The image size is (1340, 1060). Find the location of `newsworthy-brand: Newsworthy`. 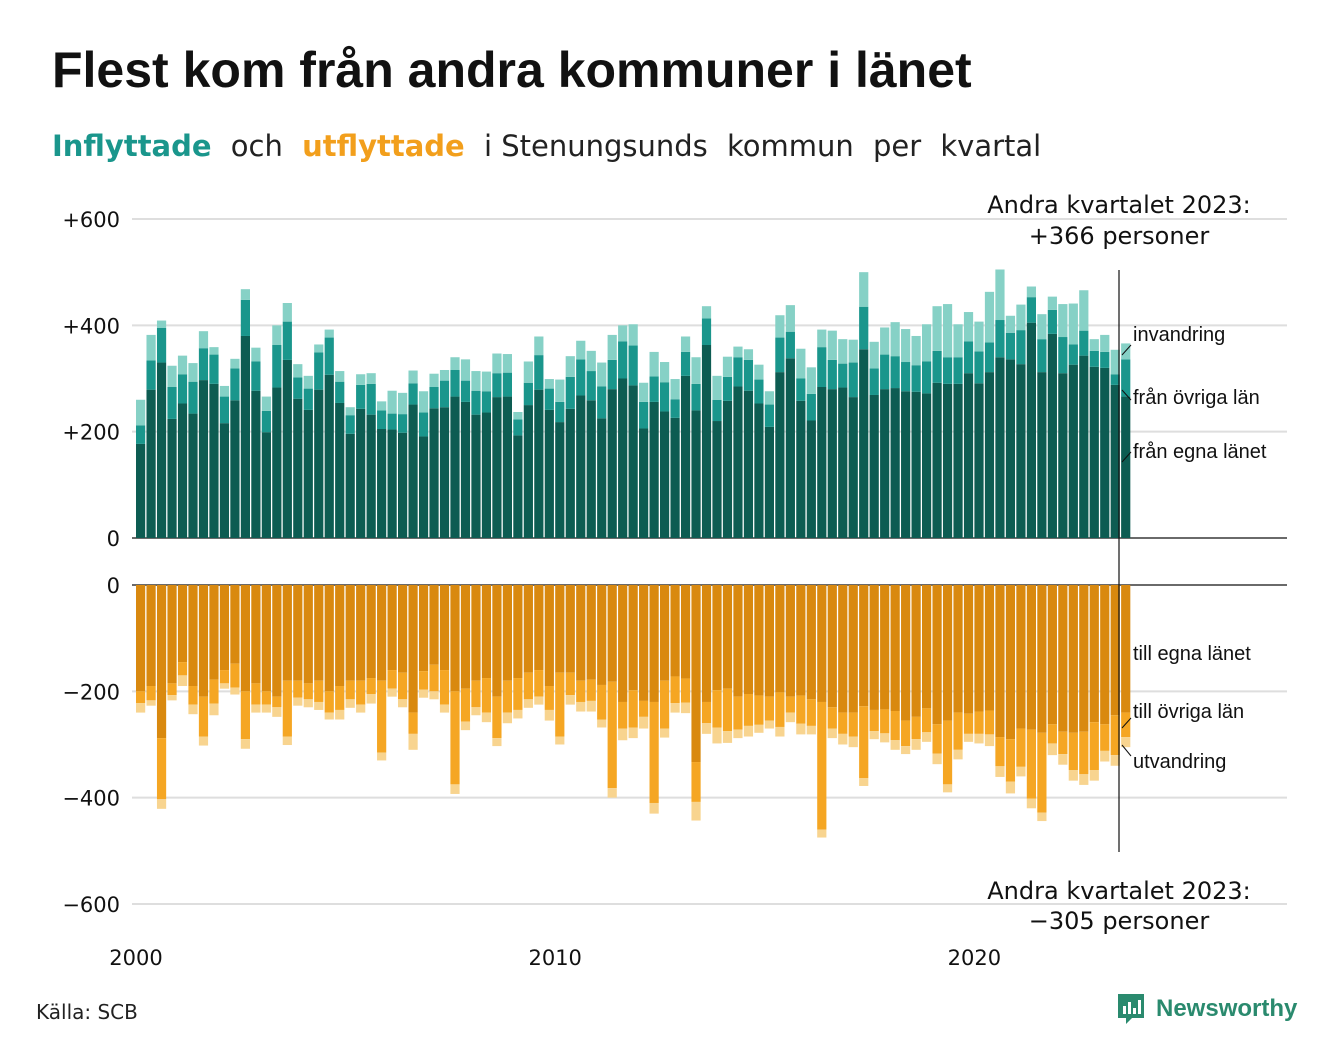

newsworthy-brand: Newsworthy is located at coordinates (1206, 1009).